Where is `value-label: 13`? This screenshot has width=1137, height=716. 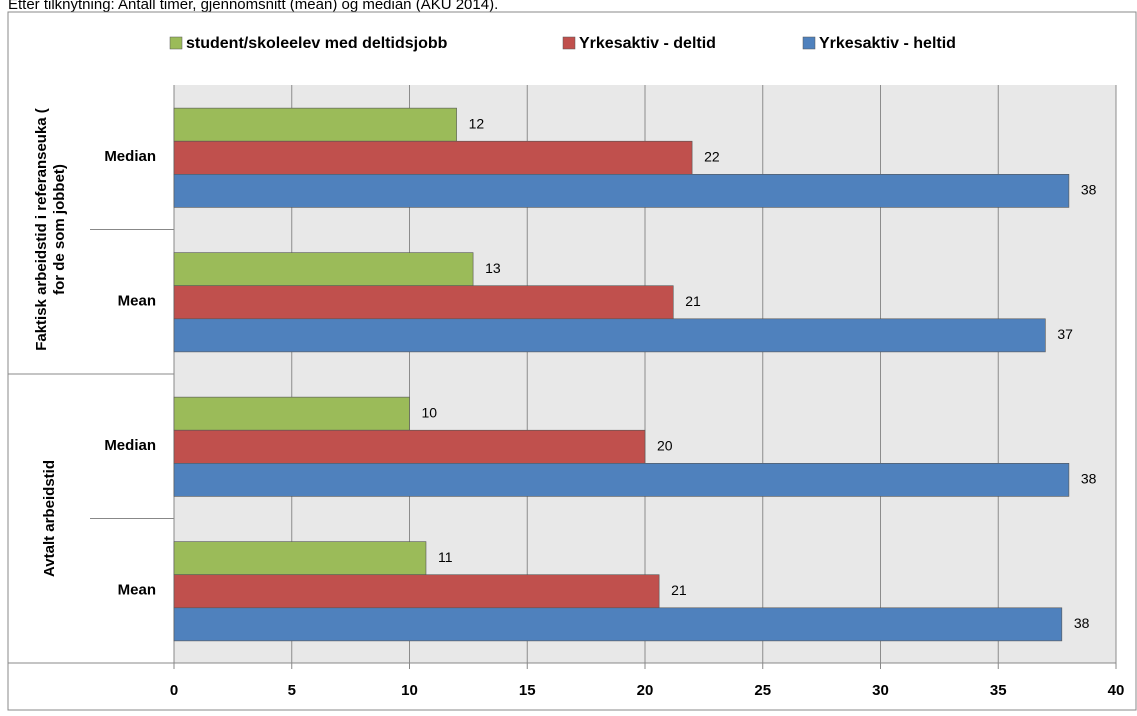 value-label: 13 is located at coordinates (493, 268).